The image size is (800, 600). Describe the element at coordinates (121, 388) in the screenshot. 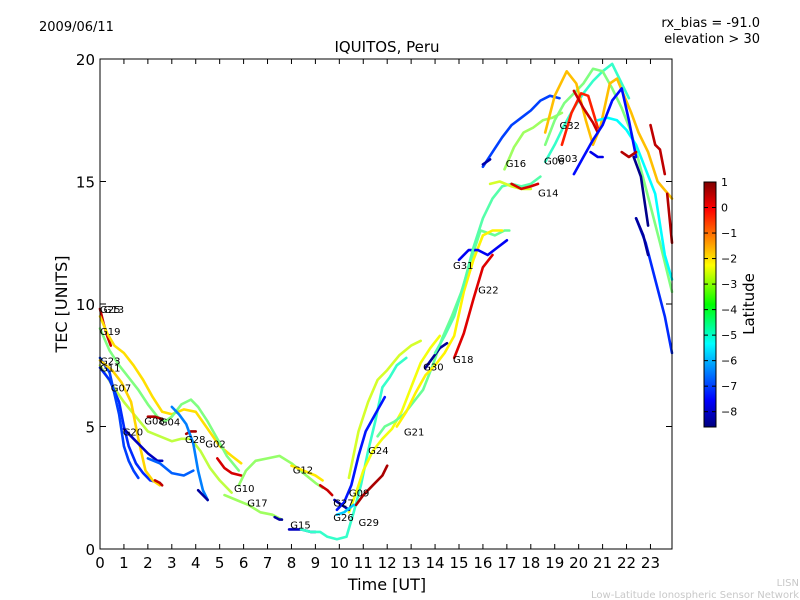

I see `satellite-label: G07` at that location.